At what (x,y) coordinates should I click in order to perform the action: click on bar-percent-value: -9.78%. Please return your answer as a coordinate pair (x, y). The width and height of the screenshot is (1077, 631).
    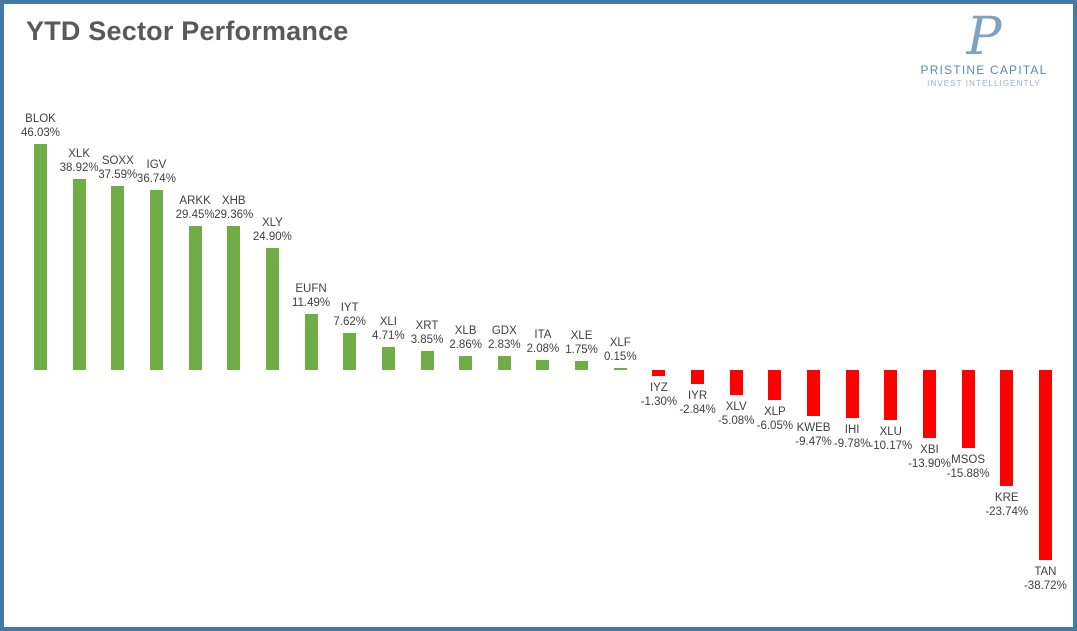
    Looking at the image, I should click on (852, 443).